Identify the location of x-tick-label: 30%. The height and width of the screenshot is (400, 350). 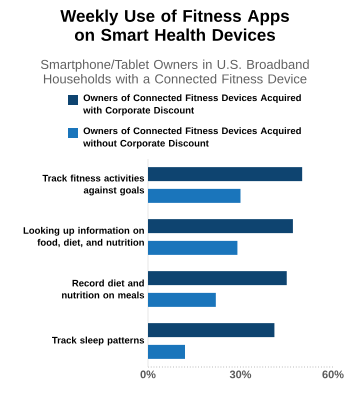
(241, 374).